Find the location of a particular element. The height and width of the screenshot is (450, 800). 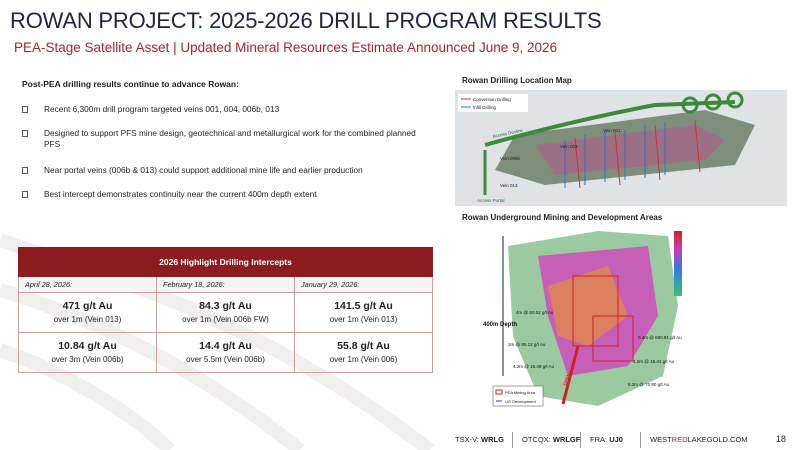

map-legend: PEA Mining Area is located at coordinates (520, 392).